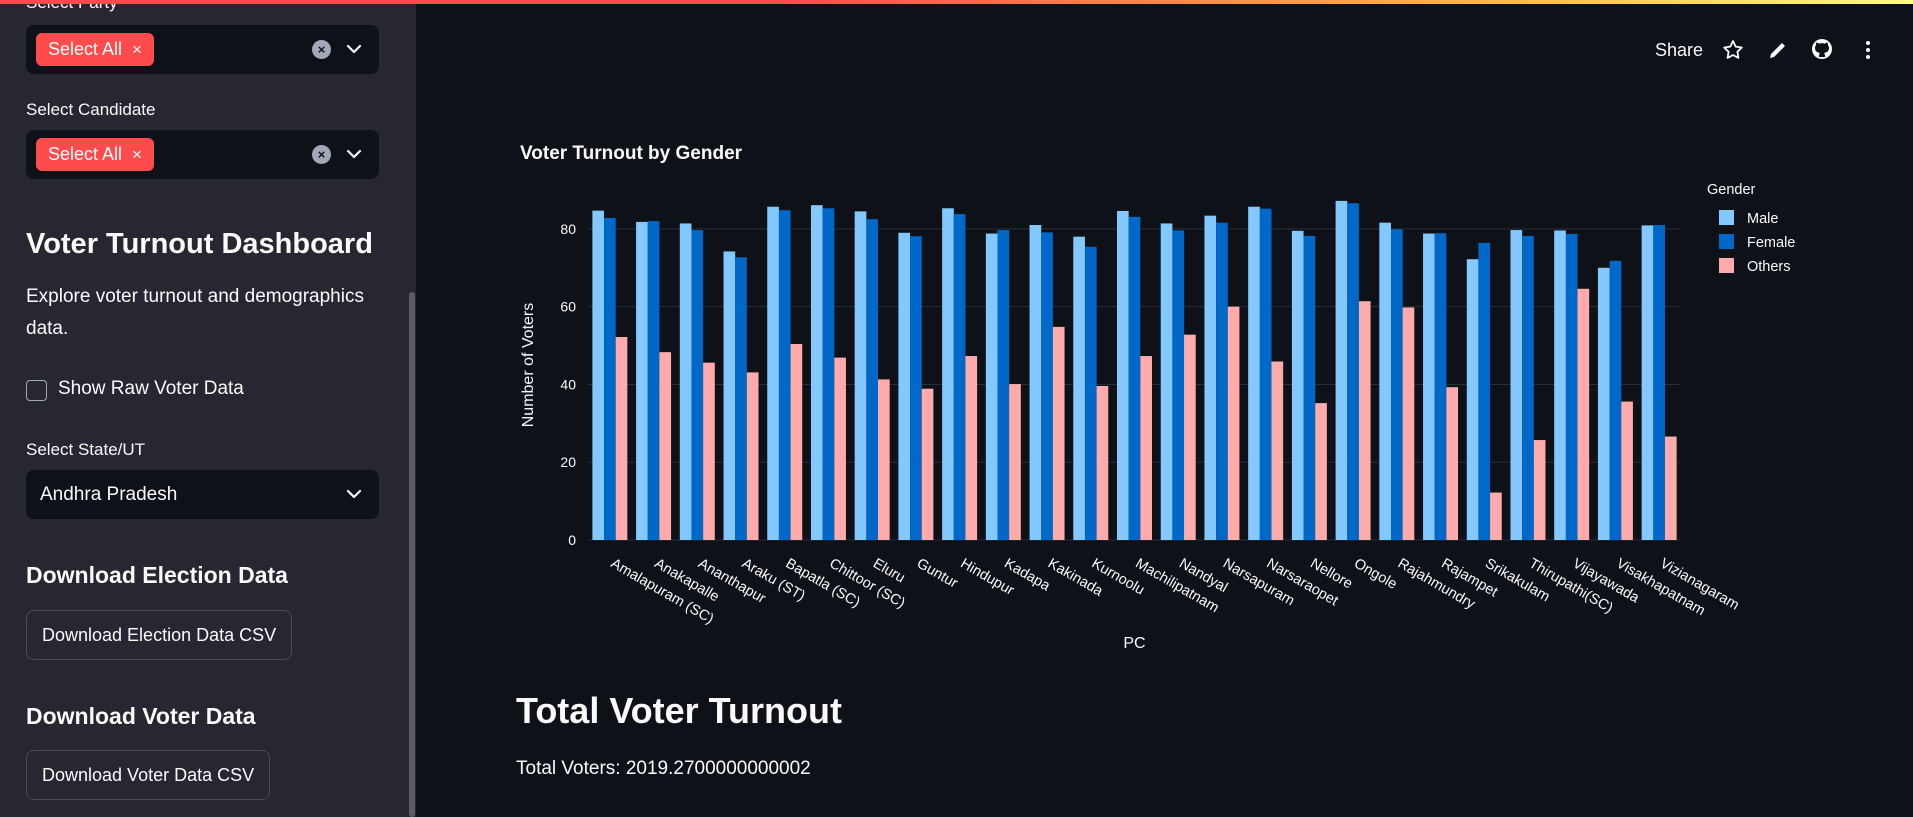 This screenshot has height=817, width=1913. Describe the element at coordinates (85, 49) in the screenshot. I see `party-tag-label: Select All` at that location.